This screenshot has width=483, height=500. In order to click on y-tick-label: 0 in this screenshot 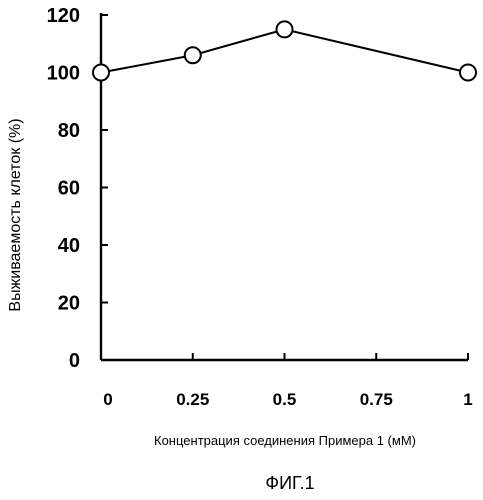, I will do `click(74, 361)`.